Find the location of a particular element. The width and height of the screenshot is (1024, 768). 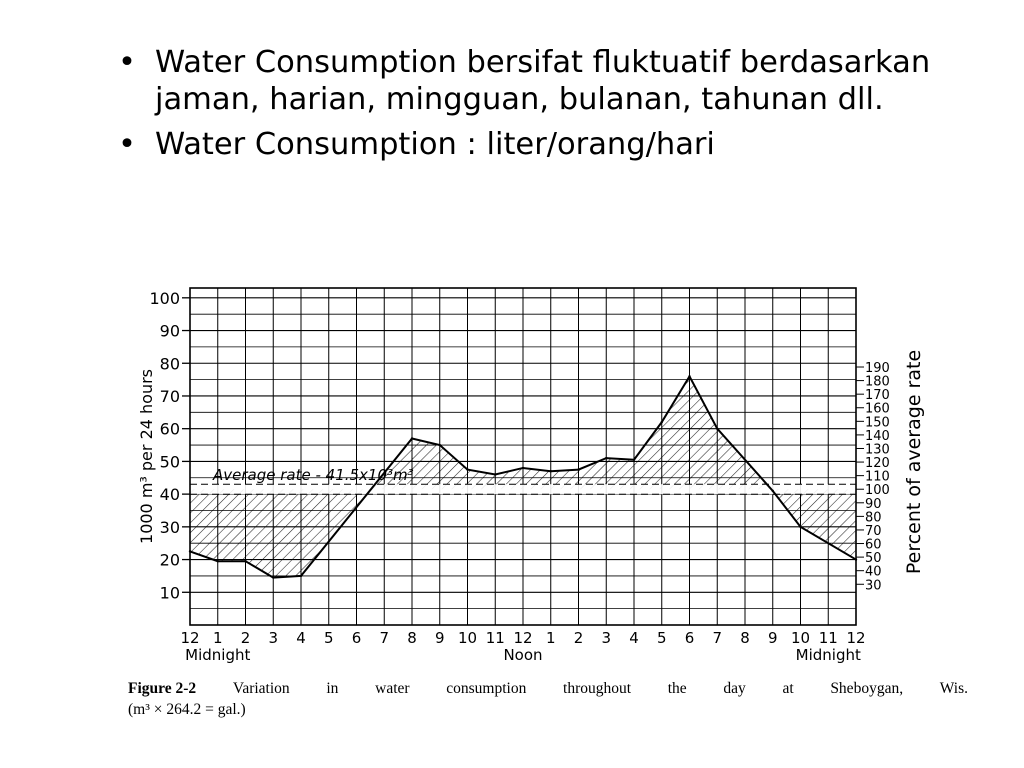

right-tick-label: 60 is located at coordinates (873, 545).